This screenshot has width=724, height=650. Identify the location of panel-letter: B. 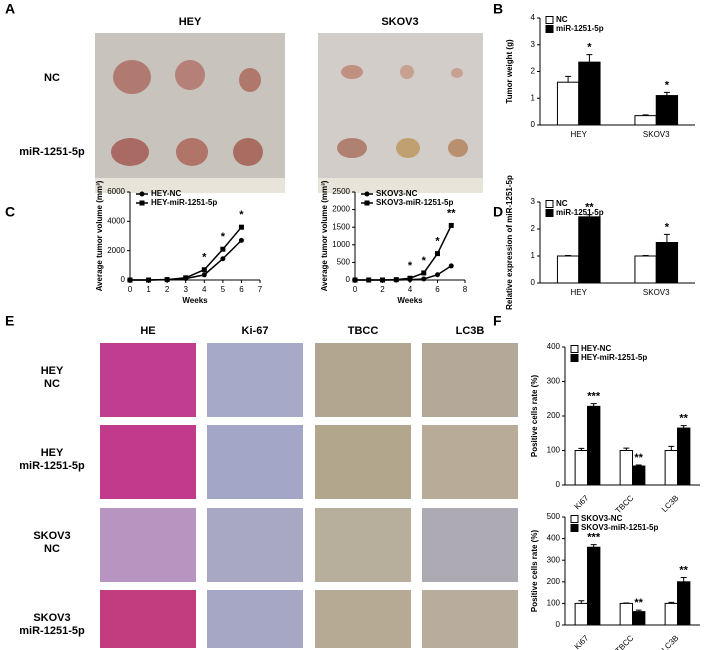
(498, 9).